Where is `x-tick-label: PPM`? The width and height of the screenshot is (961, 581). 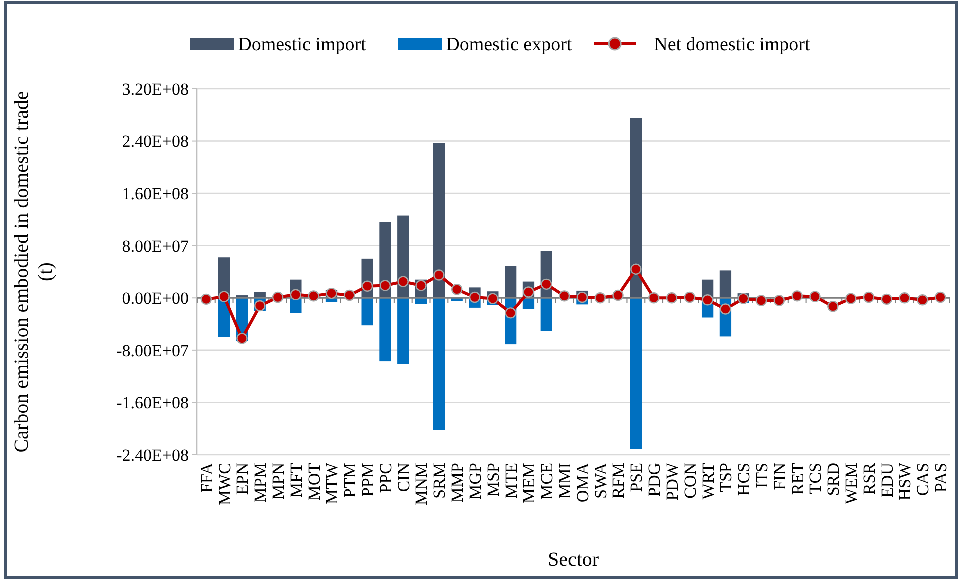 x-tick-label: PPM is located at coordinates (368, 480).